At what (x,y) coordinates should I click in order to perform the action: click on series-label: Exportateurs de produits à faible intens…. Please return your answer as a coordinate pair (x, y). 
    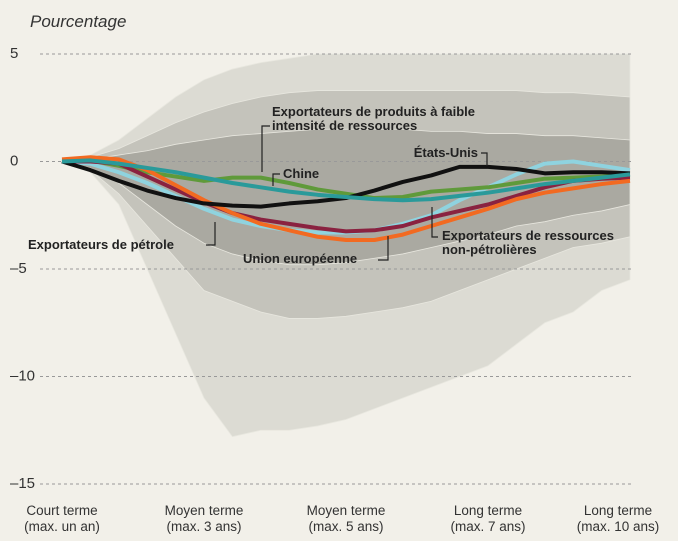
    Looking at the image, I should click on (373, 118).